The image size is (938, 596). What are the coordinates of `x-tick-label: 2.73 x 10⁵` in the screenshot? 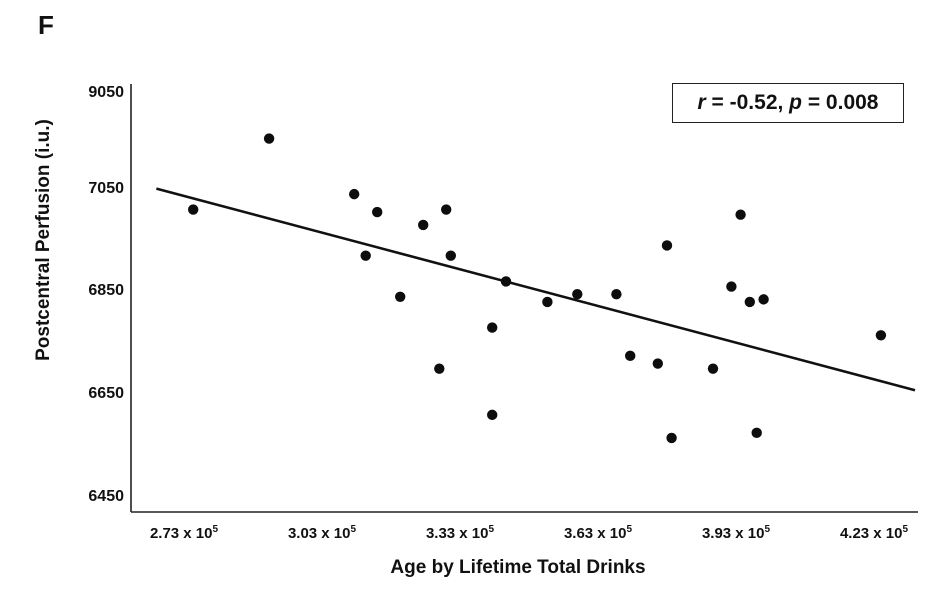 It's located at (184, 533).